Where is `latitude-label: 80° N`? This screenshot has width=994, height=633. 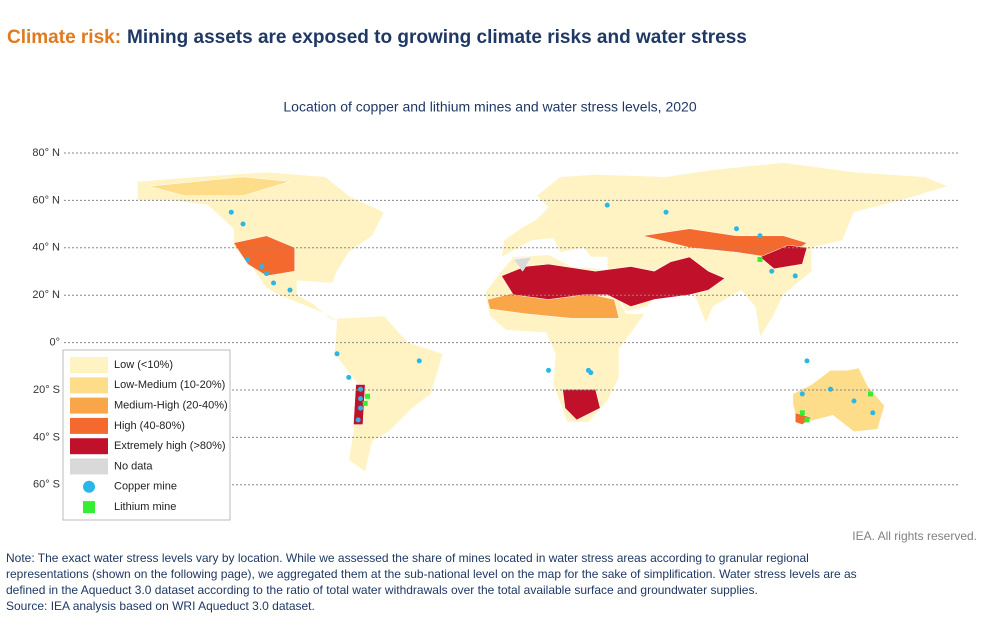 latitude-label: 80° N is located at coordinates (46, 153).